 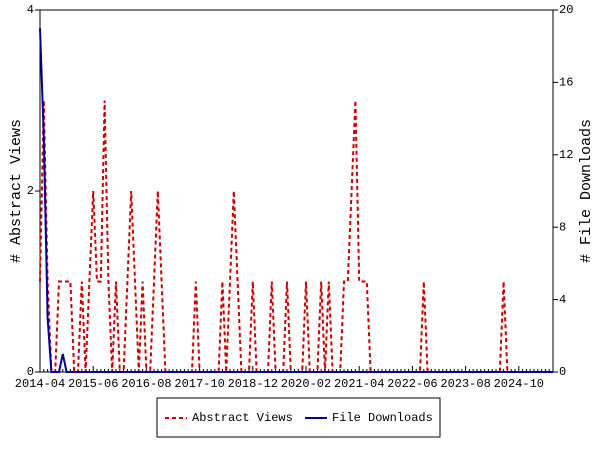 I want to click on y-tick-label: 2, so click(x=30, y=191).